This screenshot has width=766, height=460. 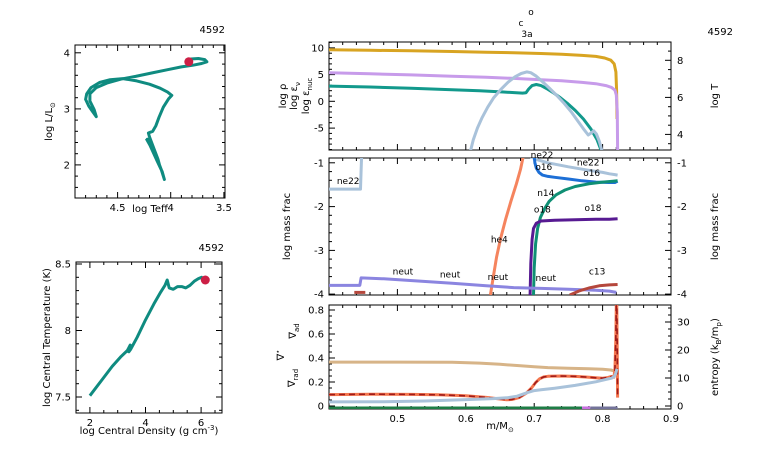 I want to click on y-axis-label: log L/L⊙, so click(x=50, y=121).